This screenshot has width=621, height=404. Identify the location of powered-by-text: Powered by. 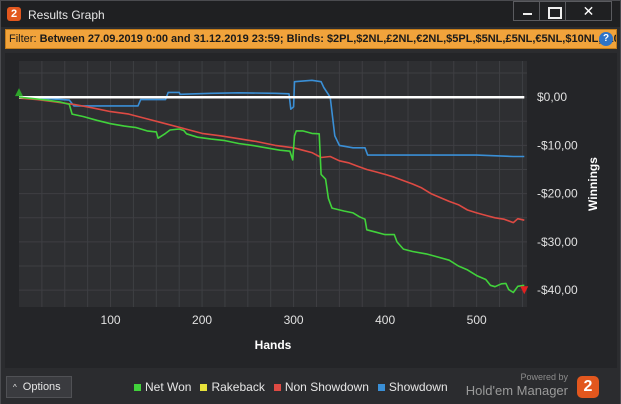
(544, 377).